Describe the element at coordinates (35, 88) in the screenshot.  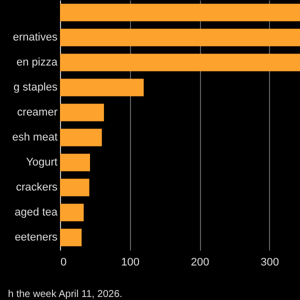
I see `y-tick-label: g staples` at that location.